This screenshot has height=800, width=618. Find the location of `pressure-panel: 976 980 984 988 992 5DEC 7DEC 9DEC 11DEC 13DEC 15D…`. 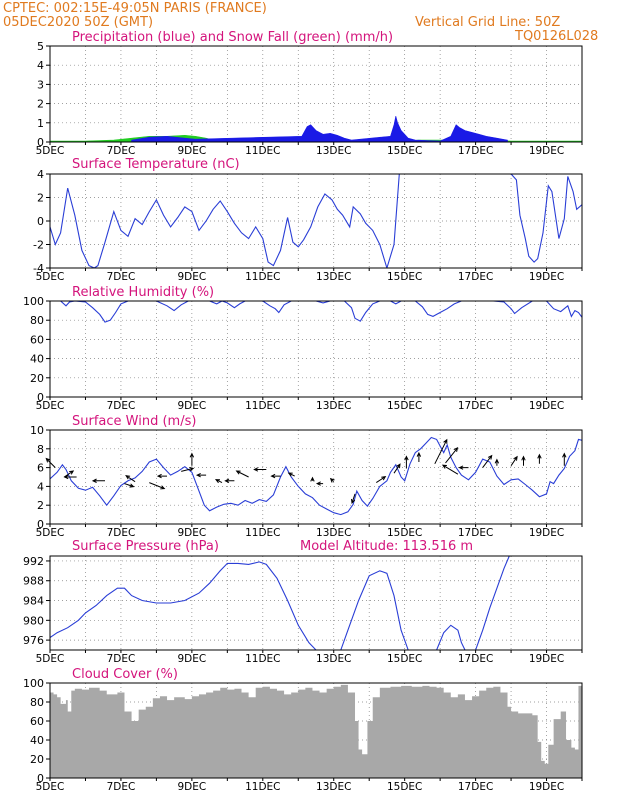

pressure-panel: 976 980 984 988 992 5DEC 7DEC 9DEC 11DEC 13DEC 15D… is located at coordinates (303, 602).